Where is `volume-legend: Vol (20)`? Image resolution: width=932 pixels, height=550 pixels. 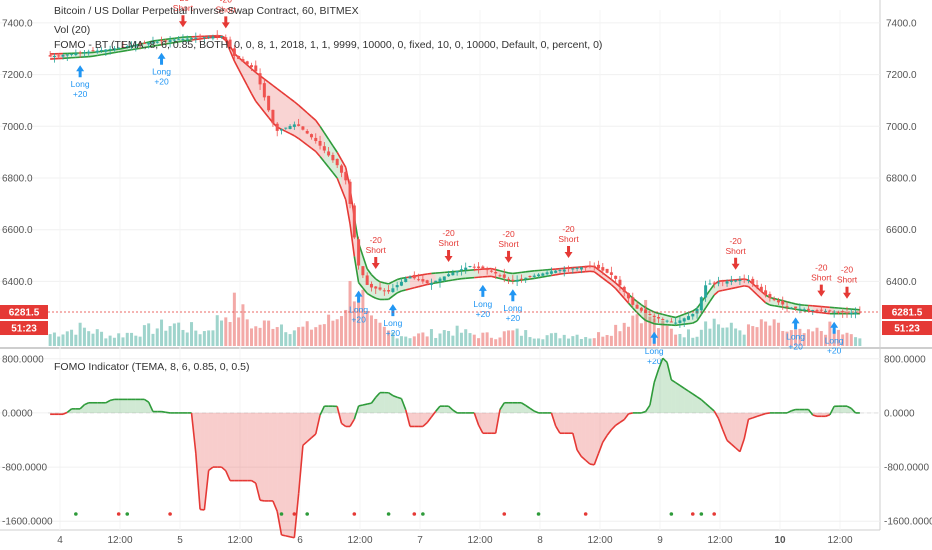 volume-legend: Vol (20) is located at coordinates (72, 30).